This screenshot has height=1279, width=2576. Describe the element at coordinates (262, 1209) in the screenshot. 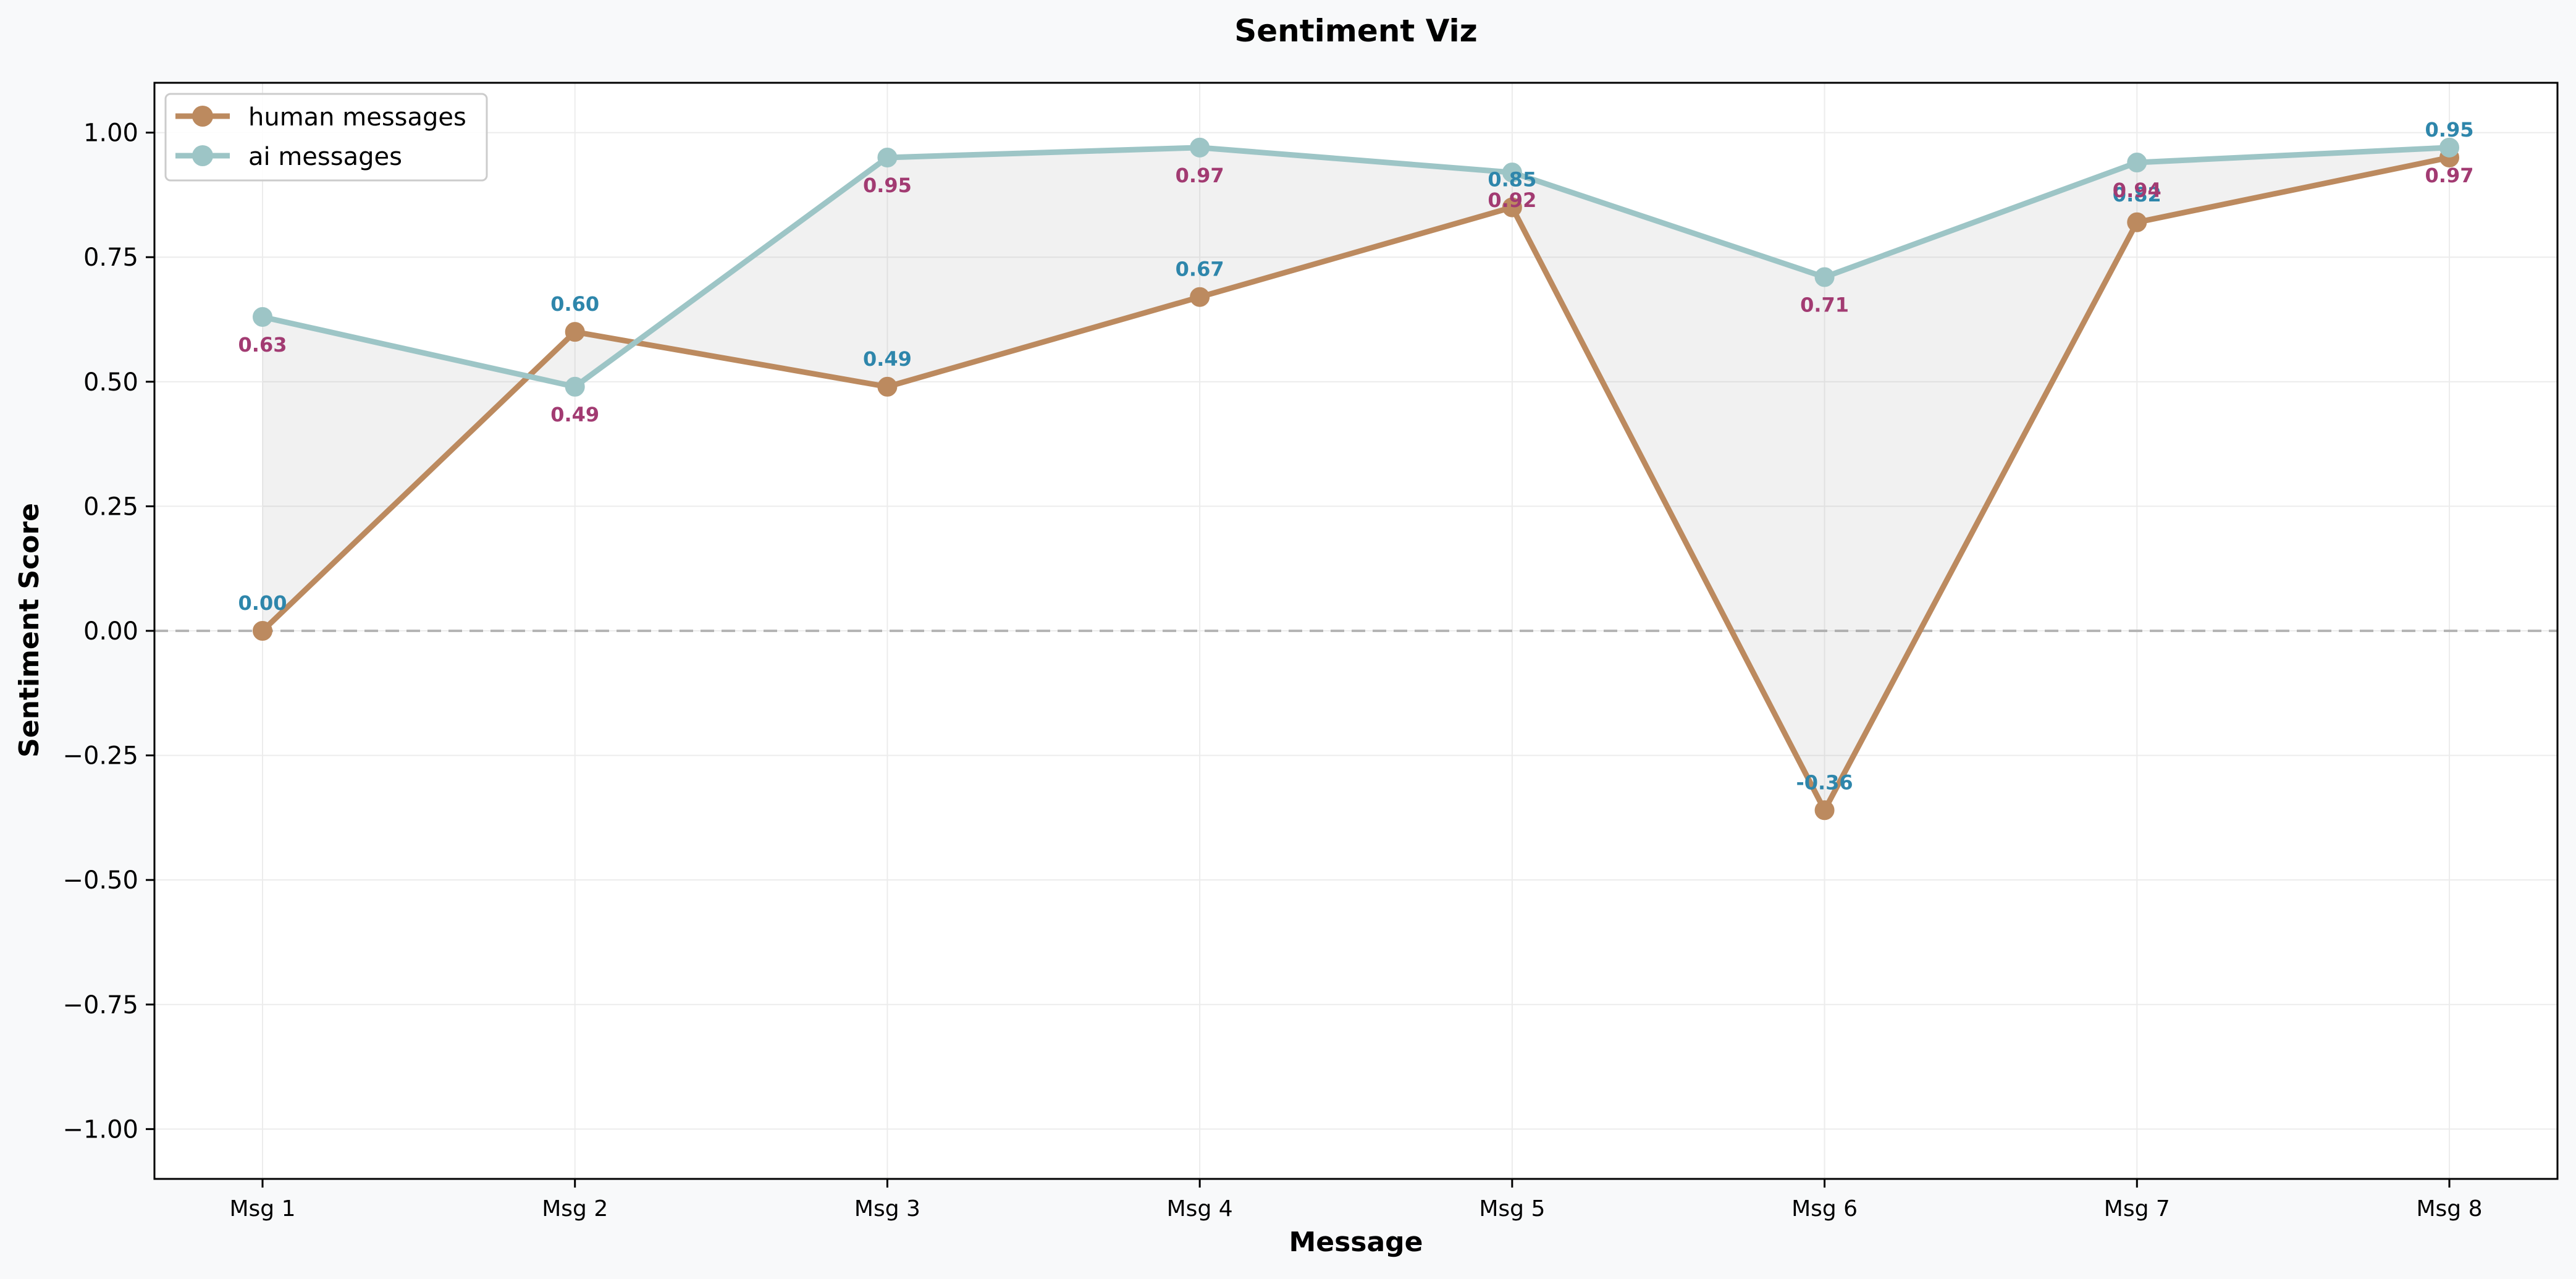

I see `x-tick-label: Msg 1` at that location.